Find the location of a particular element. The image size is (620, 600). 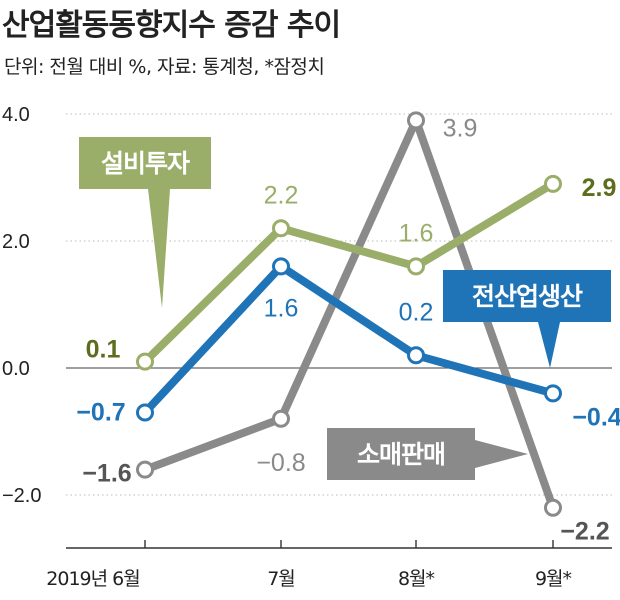

callout-label: 소매판매 is located at coordinates (401, 454).